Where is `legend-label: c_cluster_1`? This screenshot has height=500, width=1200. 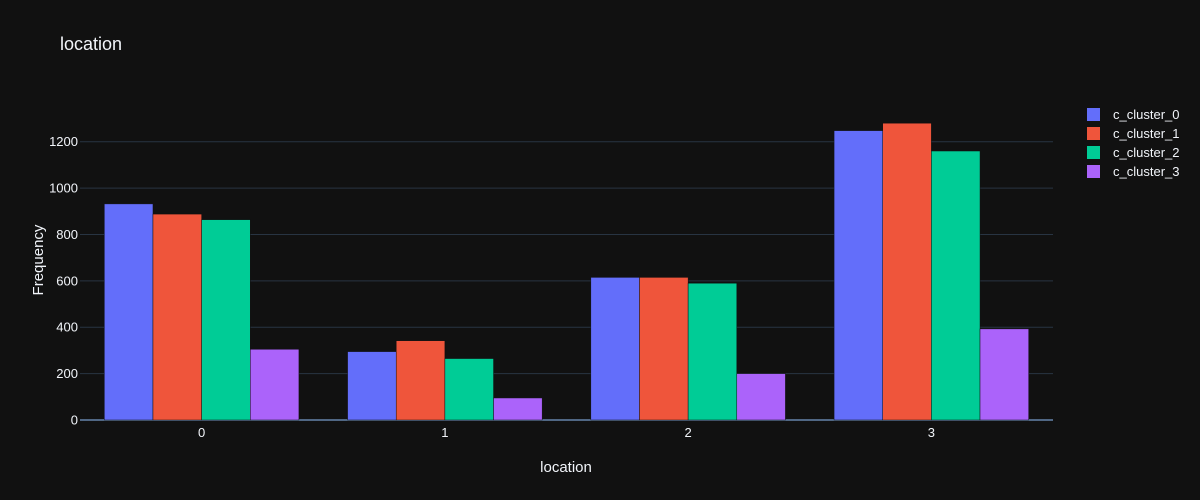
legend-label: c_cluster_1 is located at coordinates (1146, 133).